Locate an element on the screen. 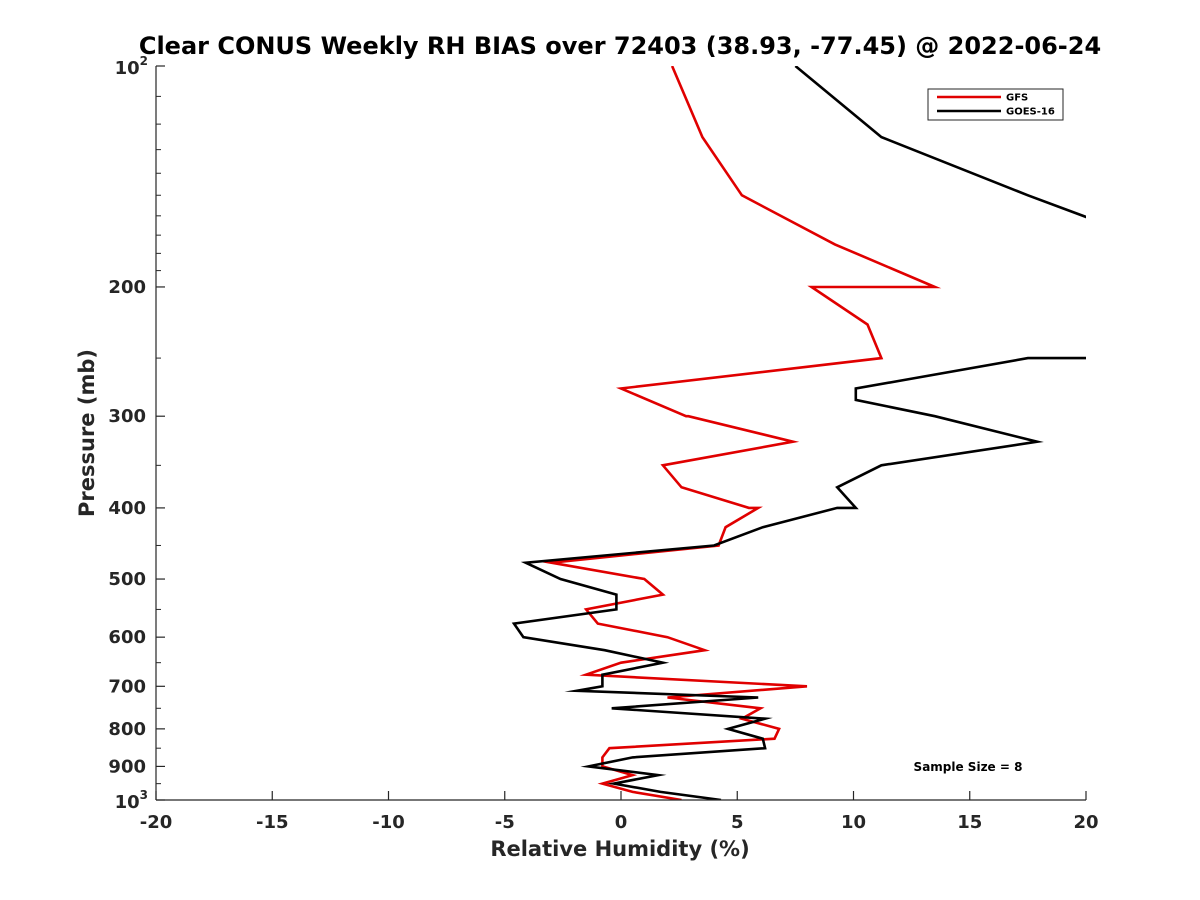 The image size is (1200, 900). y-tick-label: 500 is located at coordinates (127, 579).